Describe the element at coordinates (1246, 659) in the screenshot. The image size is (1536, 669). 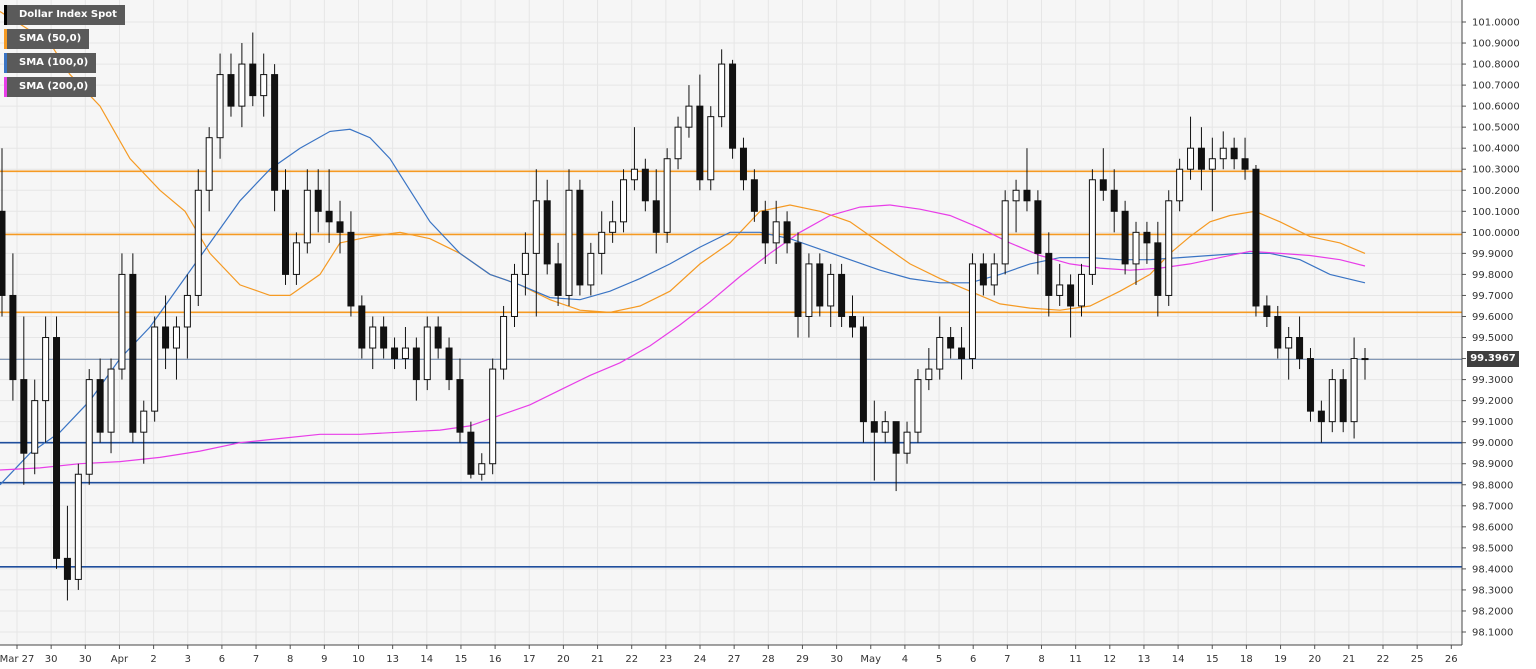
I see `x-tick-label: 18` at that location.